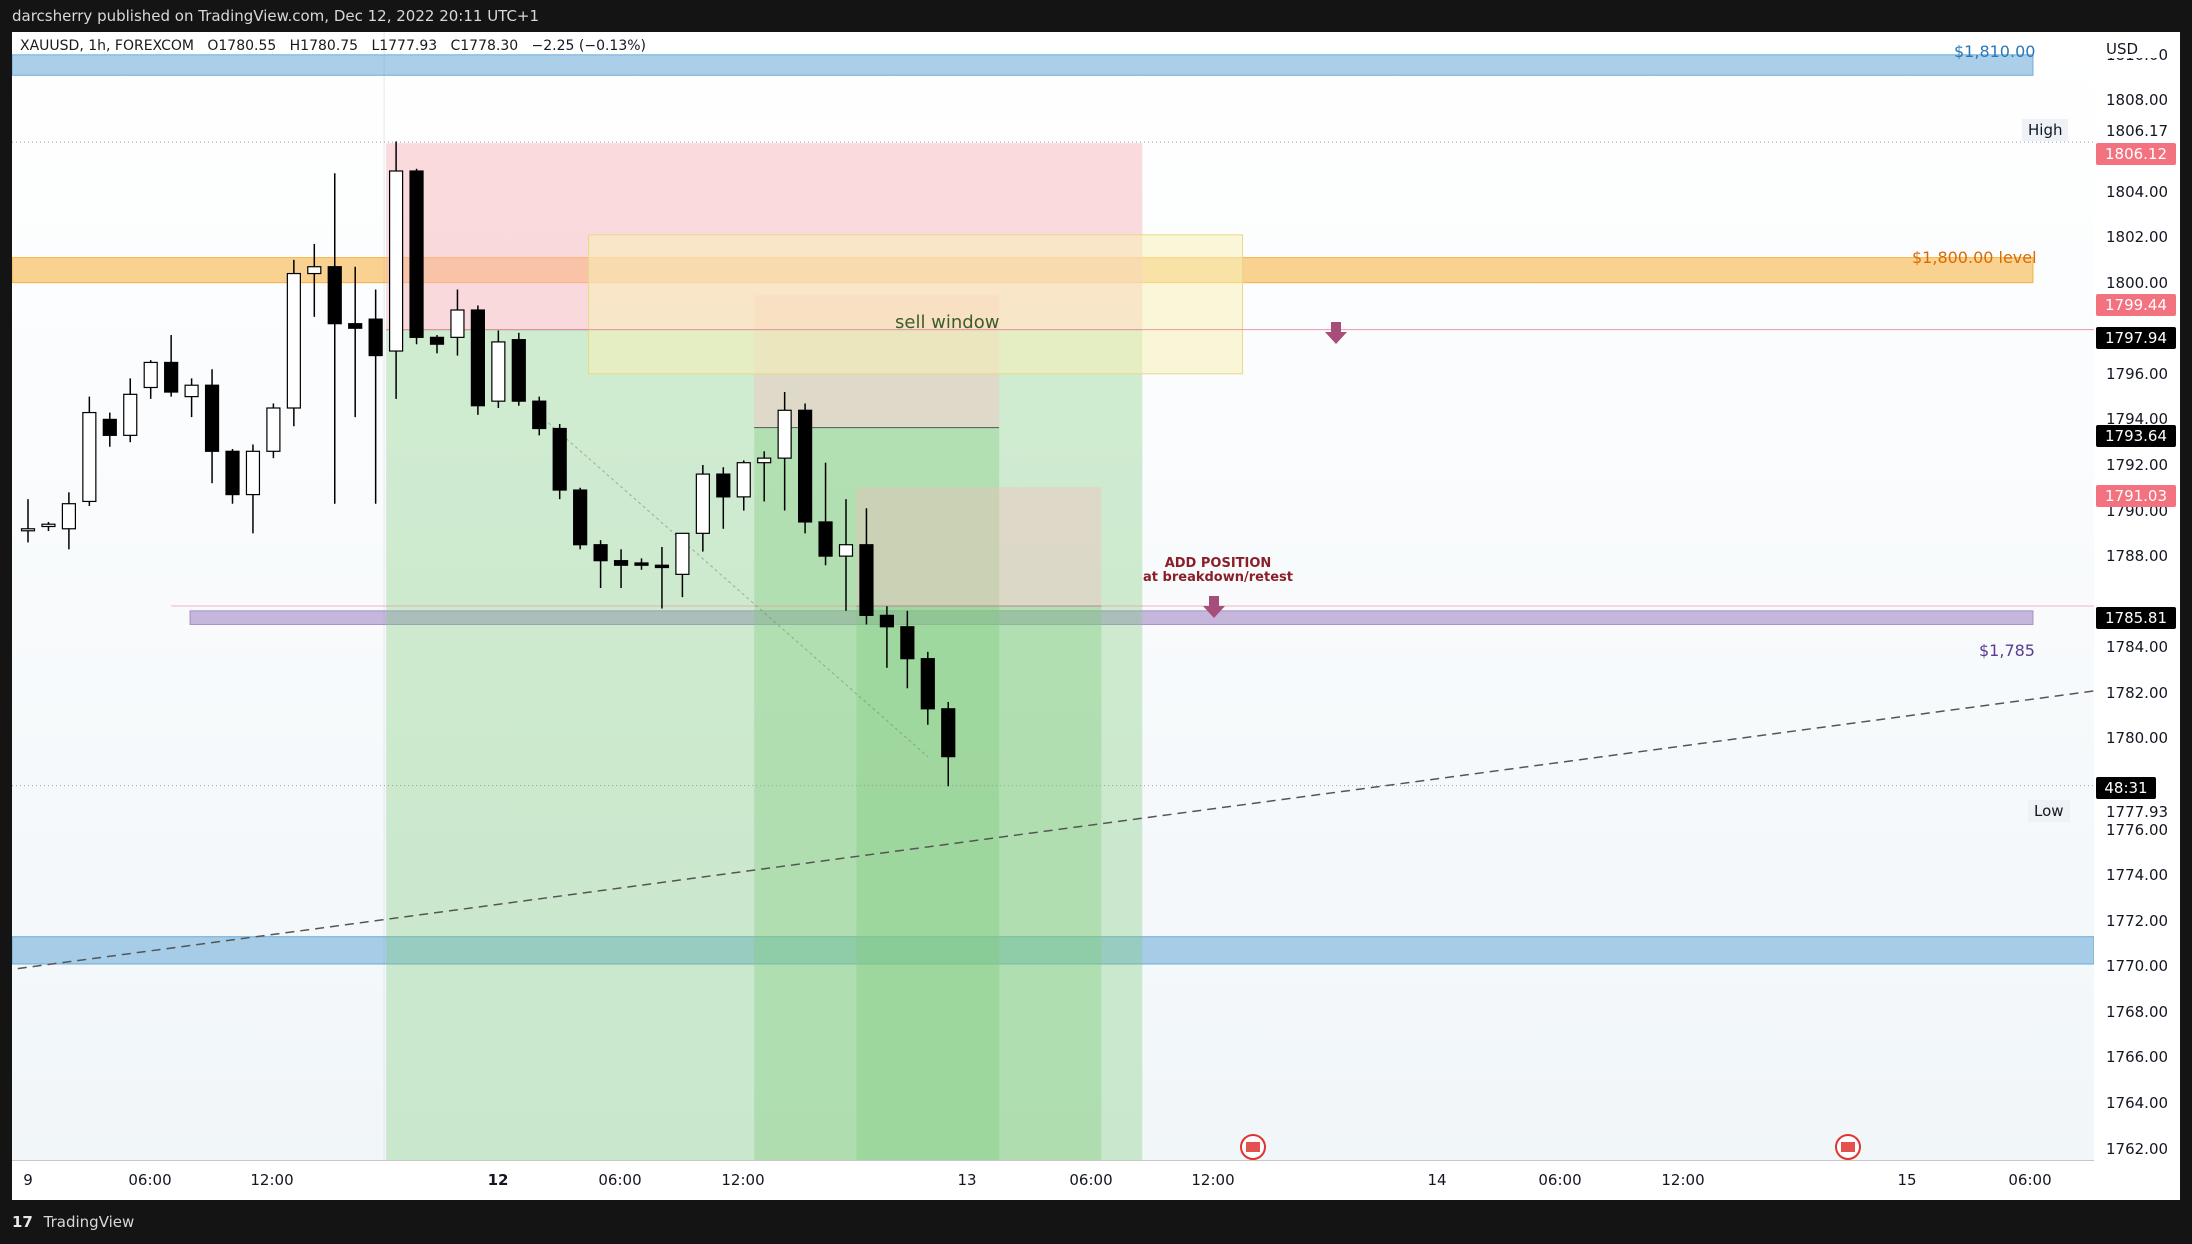  Describe the element at coordinates (589, 46) in the screenshot. I see `change-value: −2.25 (−0.13%)` at that location.